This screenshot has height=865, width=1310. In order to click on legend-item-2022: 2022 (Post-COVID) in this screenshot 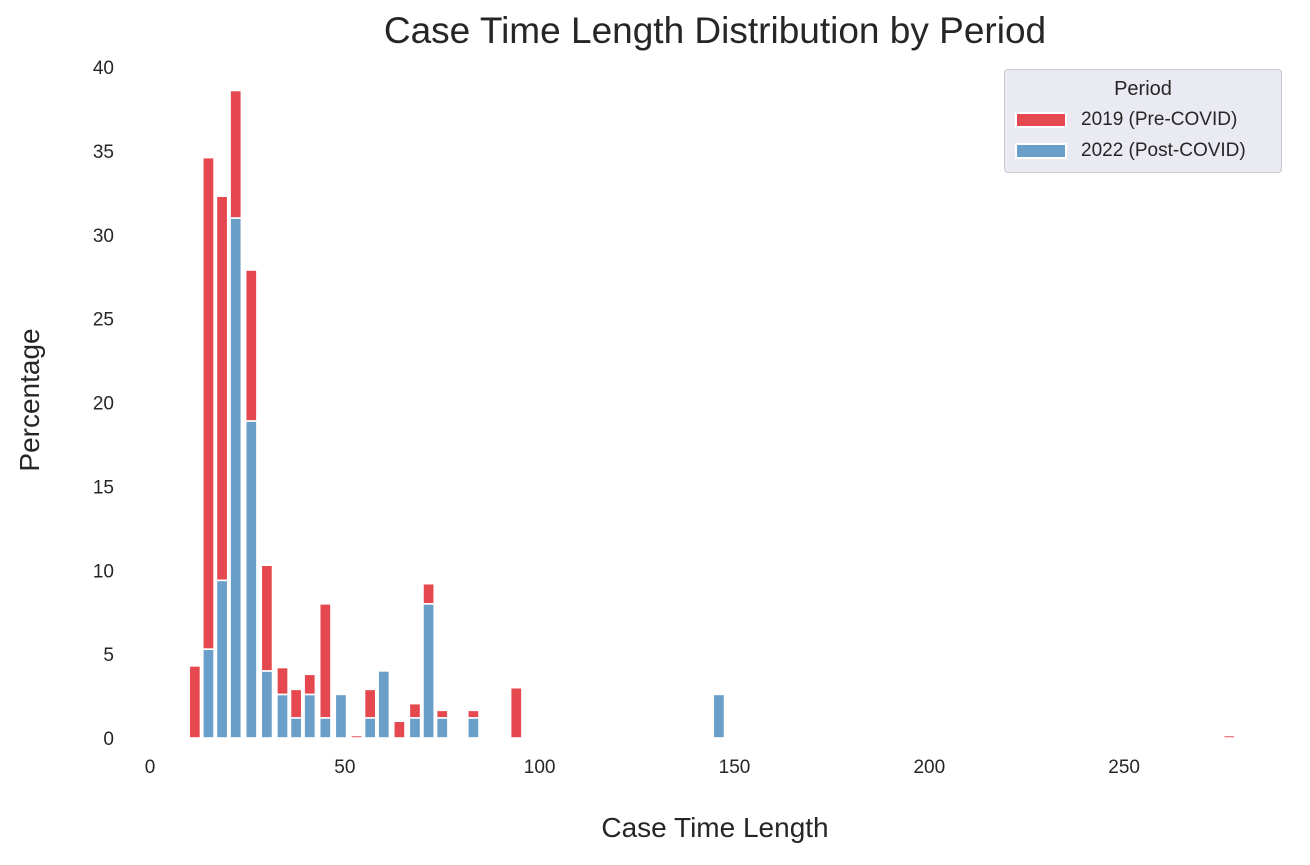, I will do `click(1130, 151)`.